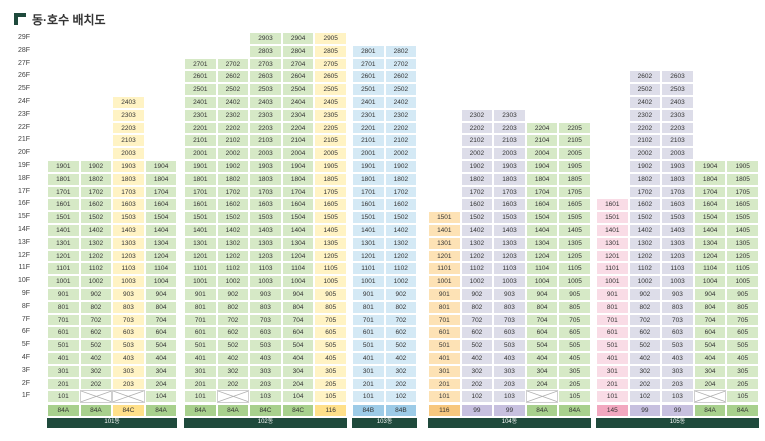 The height and width of the screenshot is (441, 765). Describe the element at coordinates (612, 205) in the screenshot. I see `unit-cell: 1601` at that location.